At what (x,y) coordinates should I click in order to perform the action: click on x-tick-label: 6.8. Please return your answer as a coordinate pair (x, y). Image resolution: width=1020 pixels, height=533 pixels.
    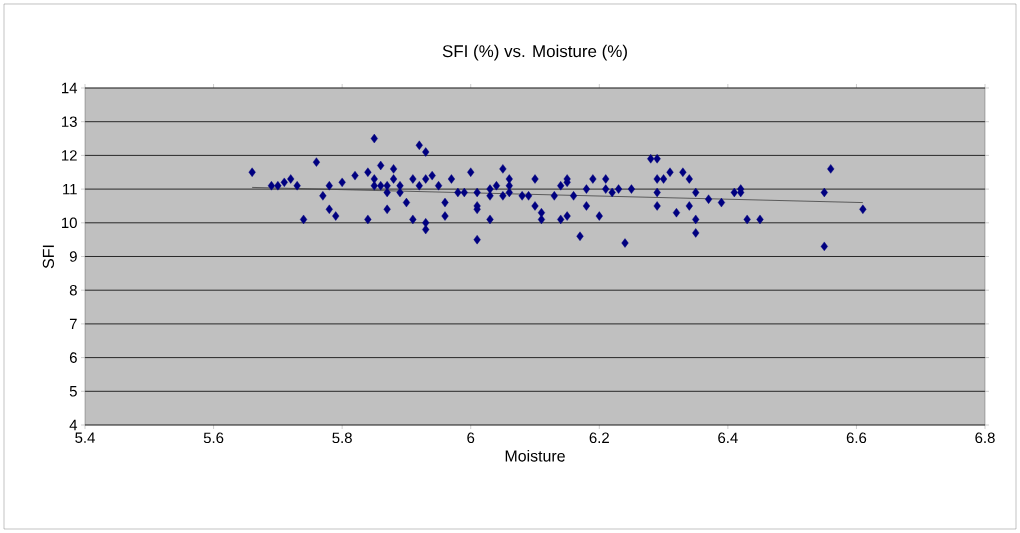
    Looking at the image, I should click on (985, 438).